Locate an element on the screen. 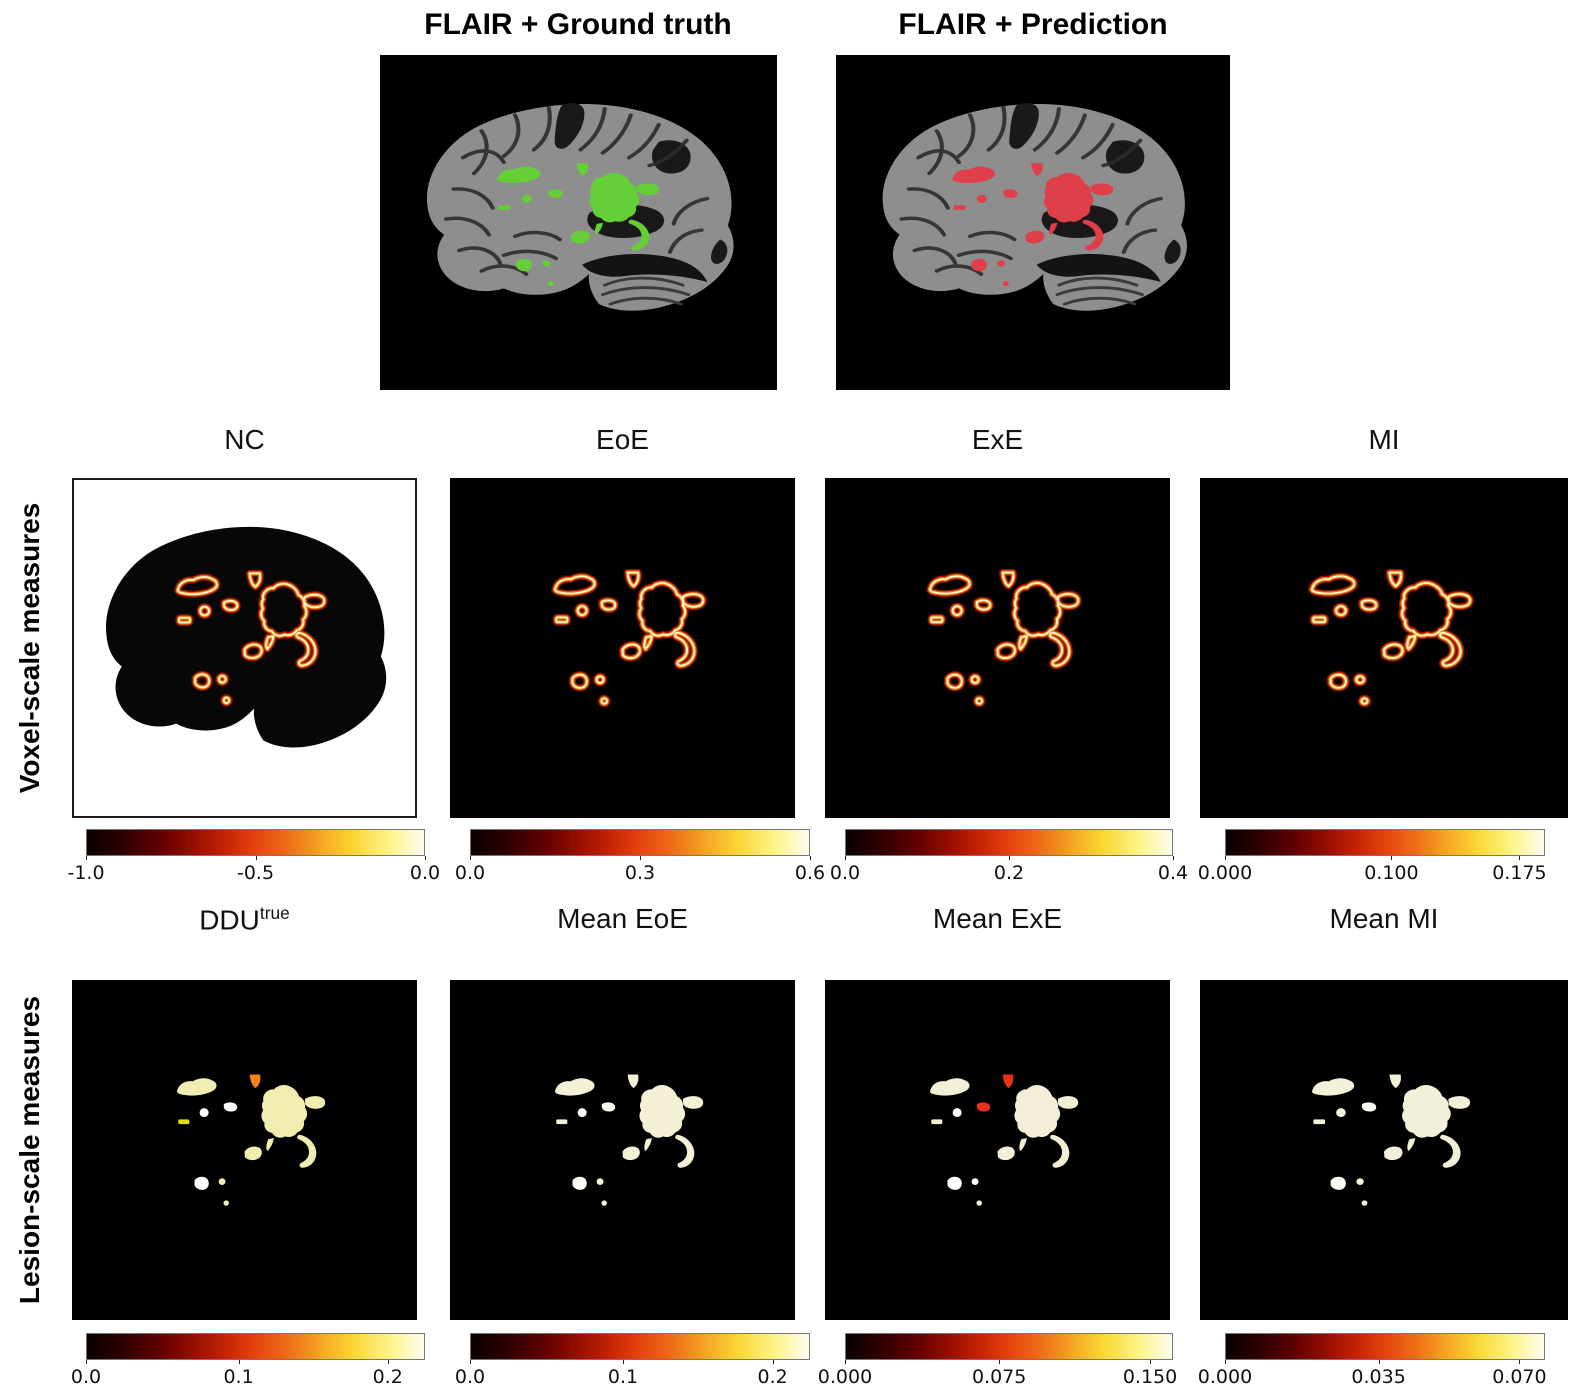 The width and height of the screenshot is (1576, 1396). mean-eoe-tick-mid: 0.1 is located at coordinates (623, 1377).